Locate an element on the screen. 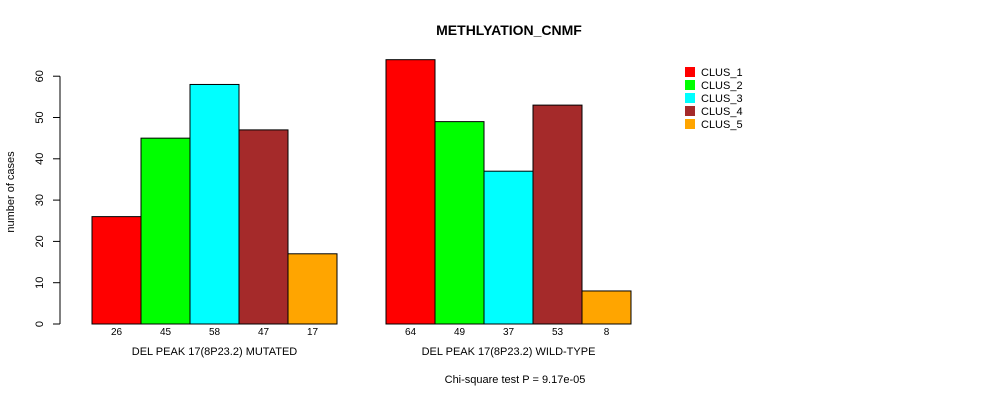 The image size is (990, 400). bar-value-label: 8 is located at coordinates (607, 332).